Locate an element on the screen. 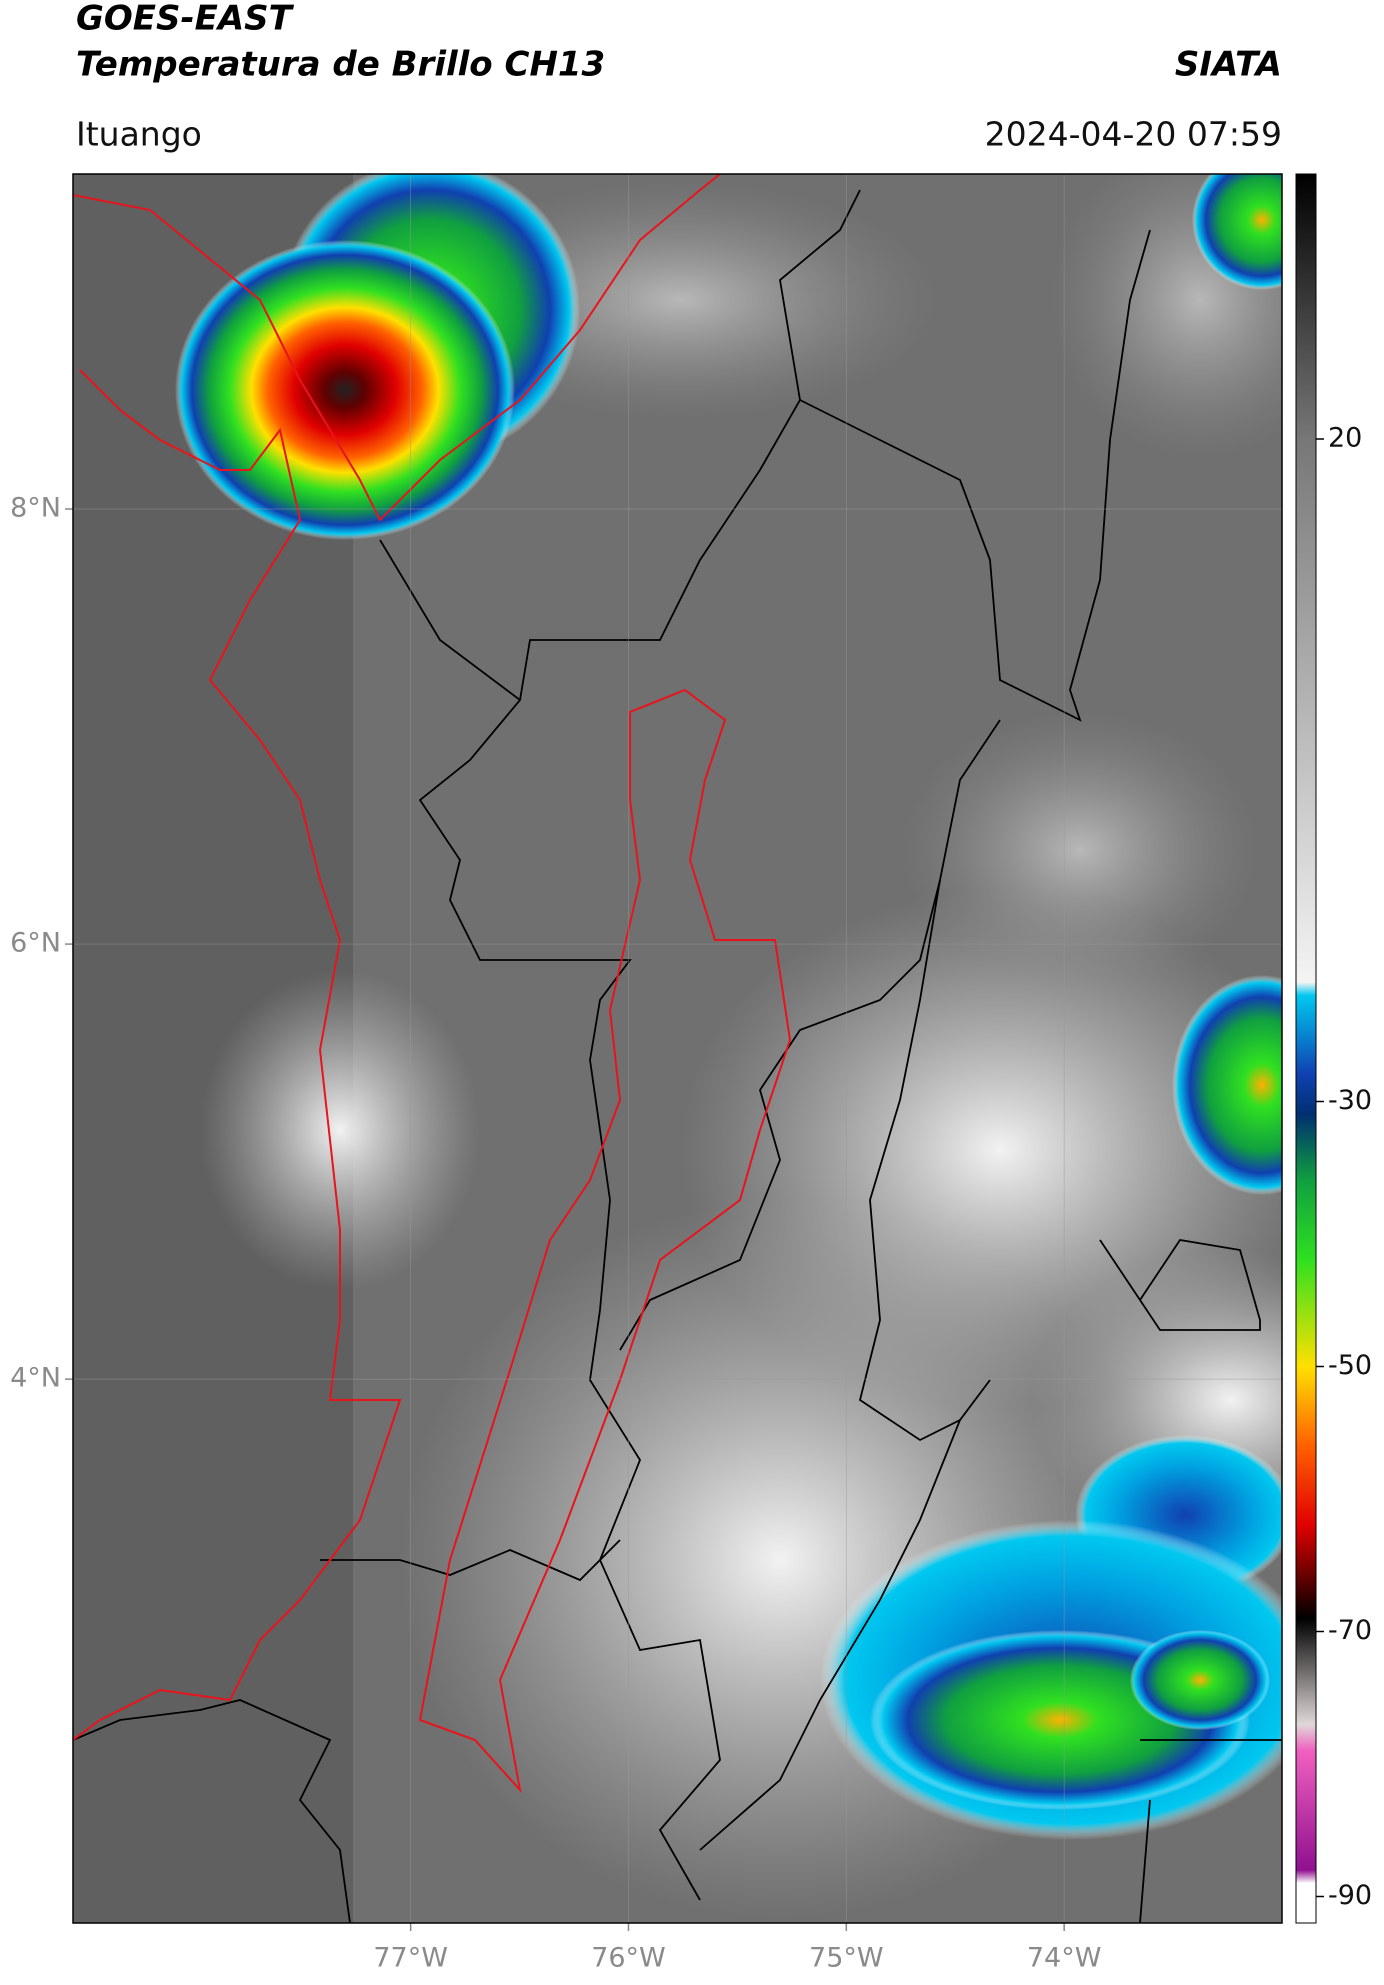 The width and height of the screenshot is (1384, 1985). colorbar-tick-label: -70 is located at coordinates (1350, 1630).